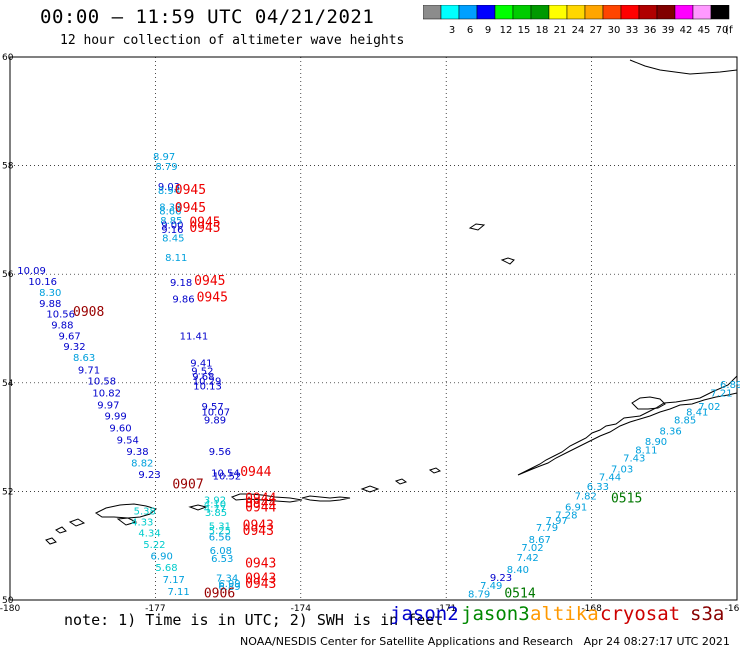  What do you see at coordinates (181, 283) in the screenshot?
I see `swh-value: 9.18` at bounding box center [181, 283].